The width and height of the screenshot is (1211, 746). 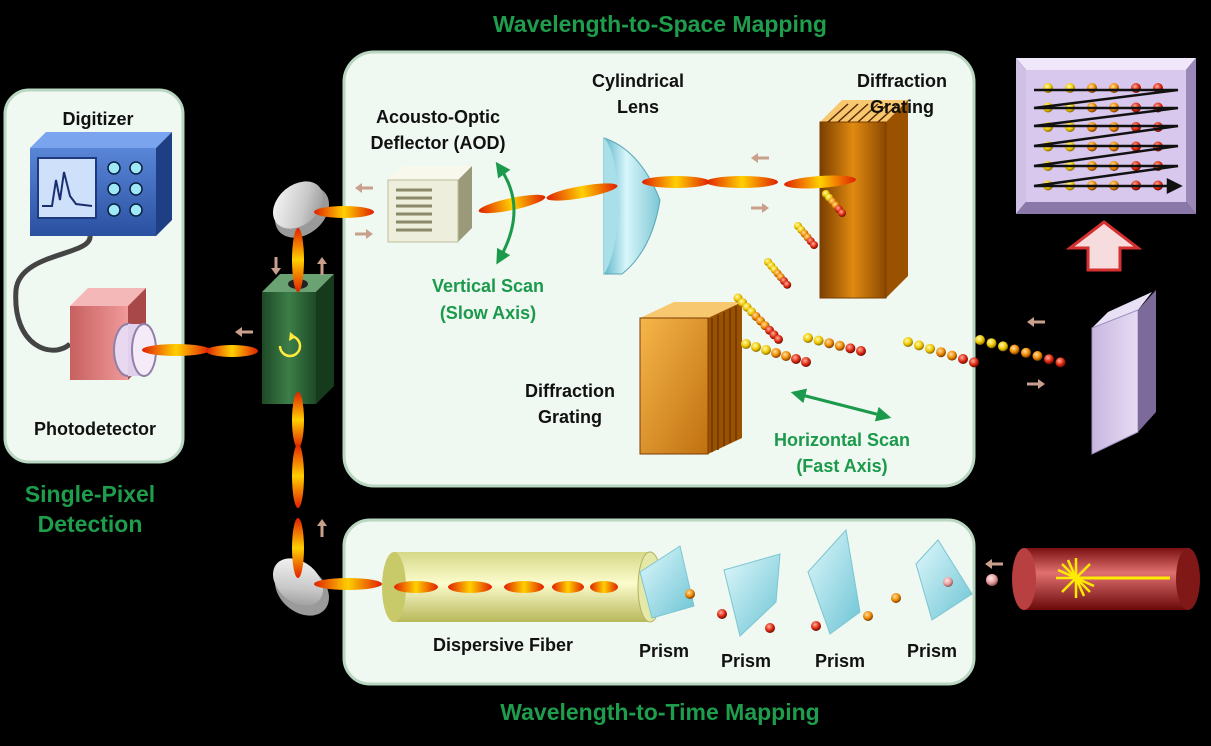 What do you see at coordinates (488, 313) in the screenshot?
I see `vertical-scan-label-line2: (Slow Axis)` at bounding box center [488, 313].